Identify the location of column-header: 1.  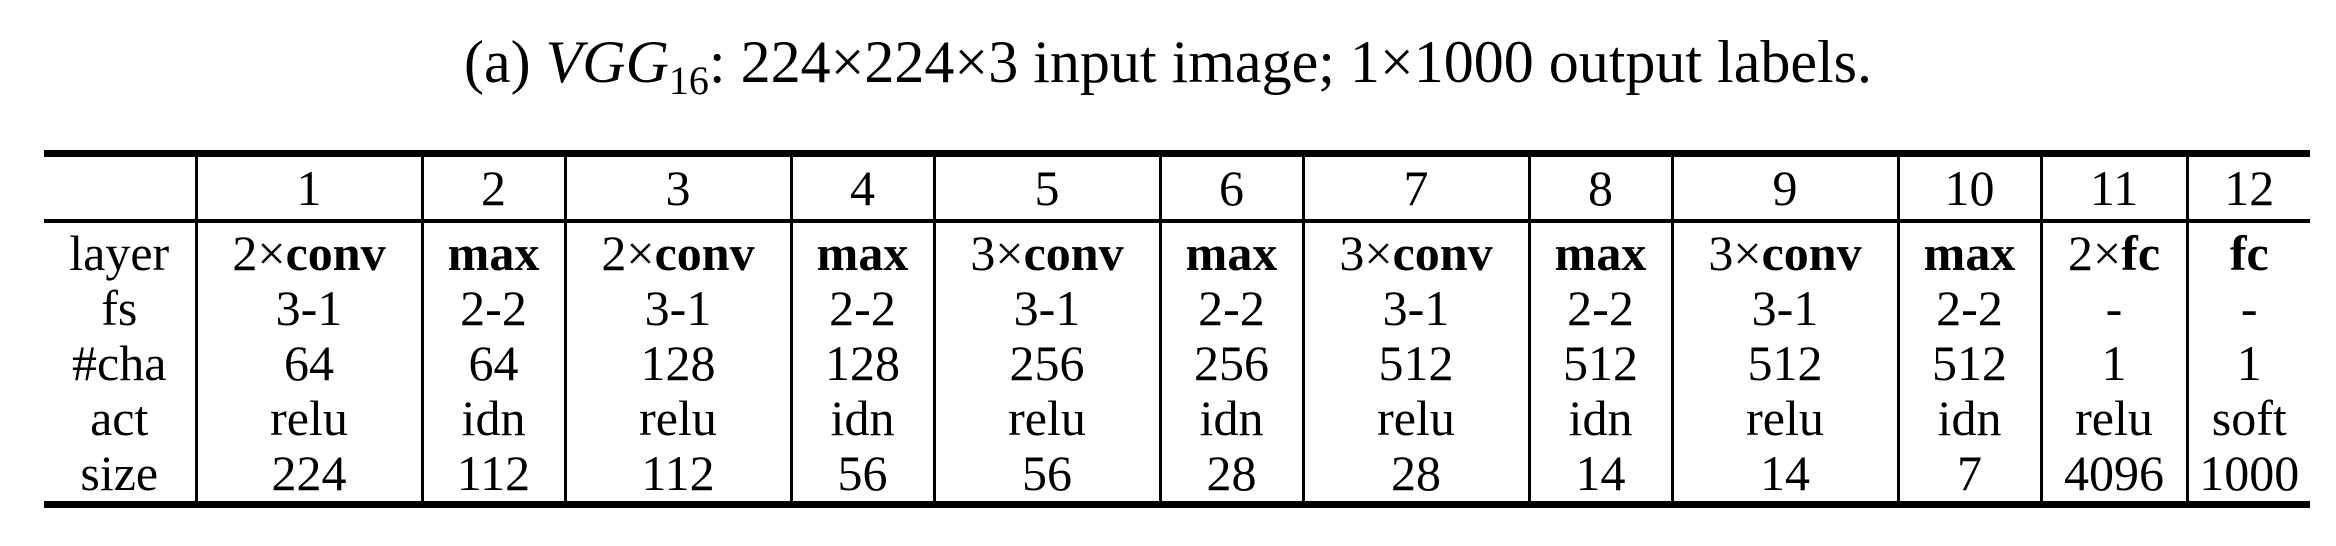
(308, 188).